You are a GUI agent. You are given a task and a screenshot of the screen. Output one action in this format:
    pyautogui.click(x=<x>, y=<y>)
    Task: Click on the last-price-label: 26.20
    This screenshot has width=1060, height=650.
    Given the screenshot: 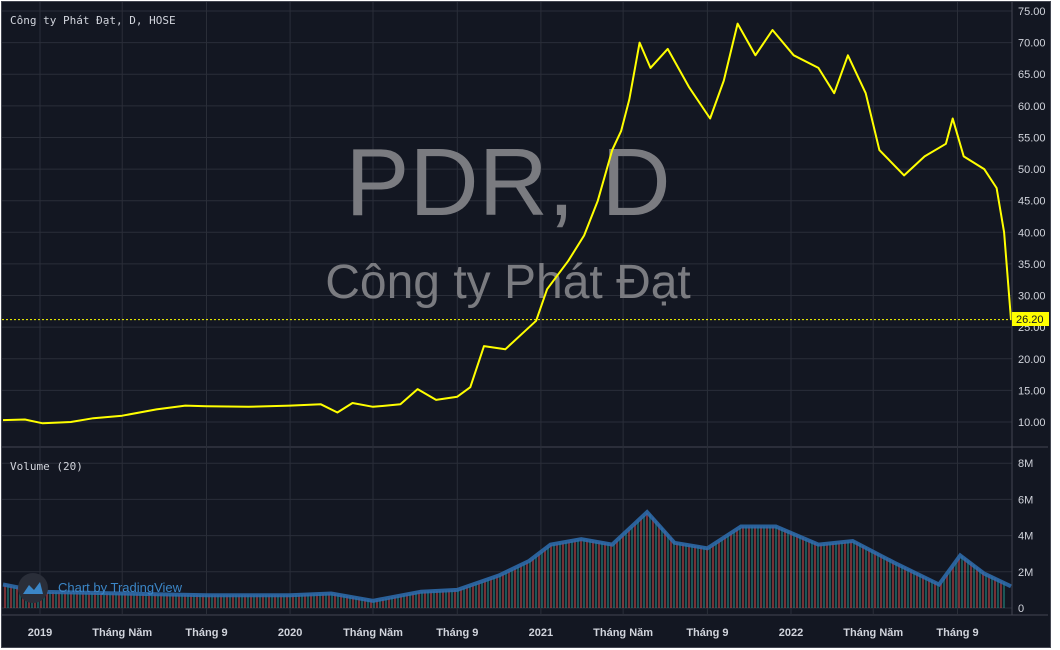 What is the action you would take?
    pyautogui.click(x=1030, y=320)
    